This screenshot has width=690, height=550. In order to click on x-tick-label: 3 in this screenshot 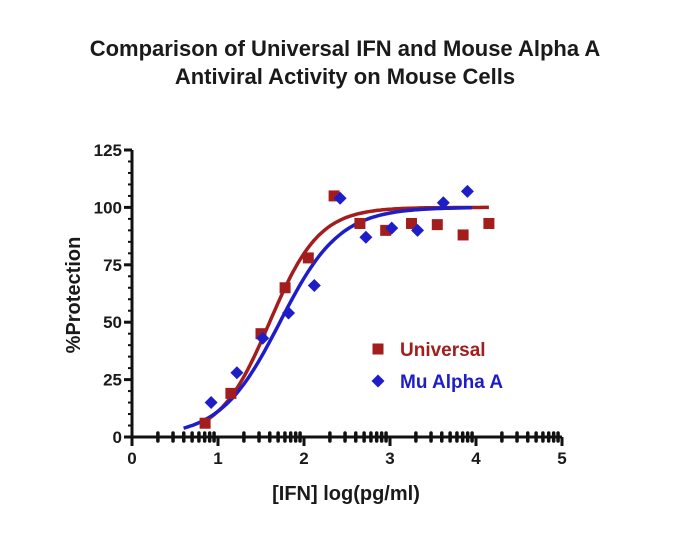, I will do `click(389, 458)`.